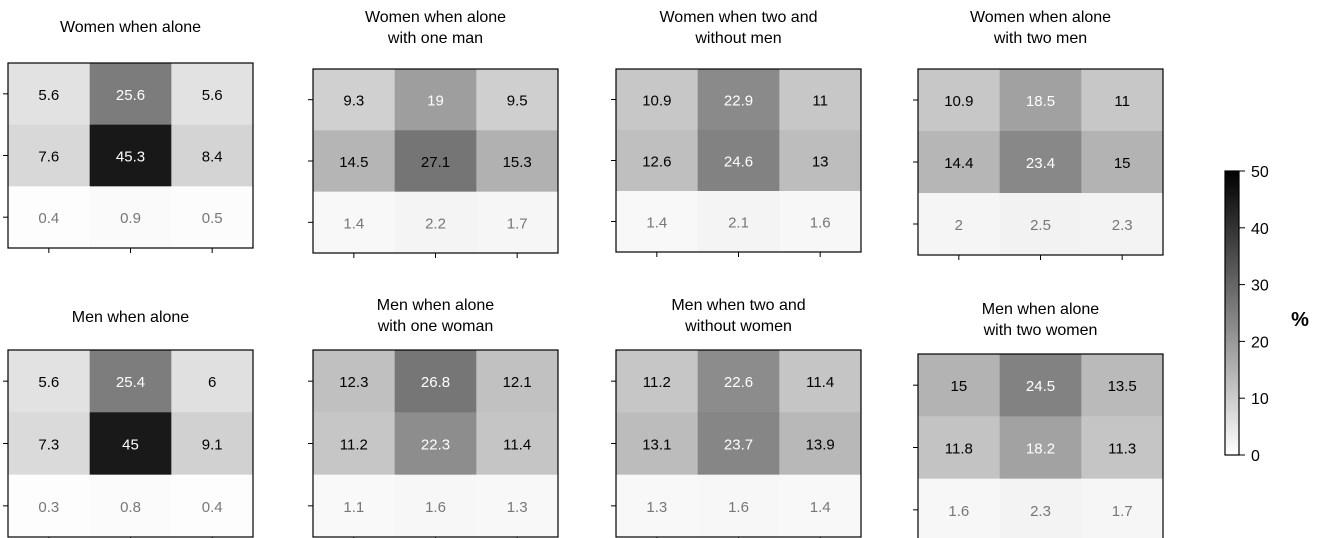  I want to click on cell-value-label: 18.5, so click(1040, 101).